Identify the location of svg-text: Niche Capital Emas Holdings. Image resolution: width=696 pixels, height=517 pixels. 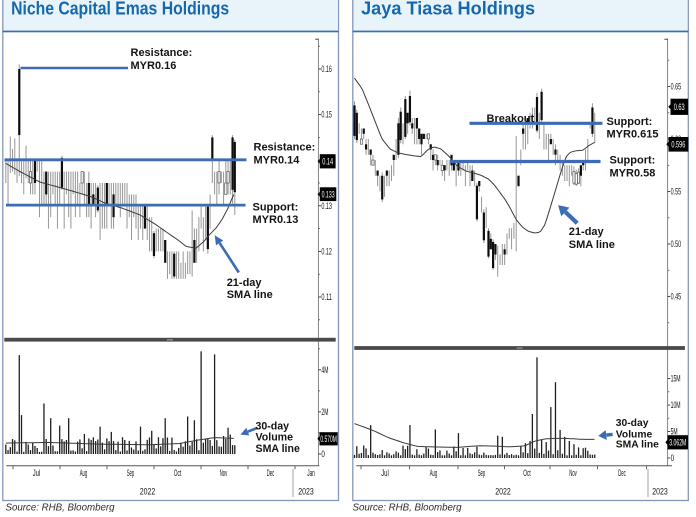
(120, 9).